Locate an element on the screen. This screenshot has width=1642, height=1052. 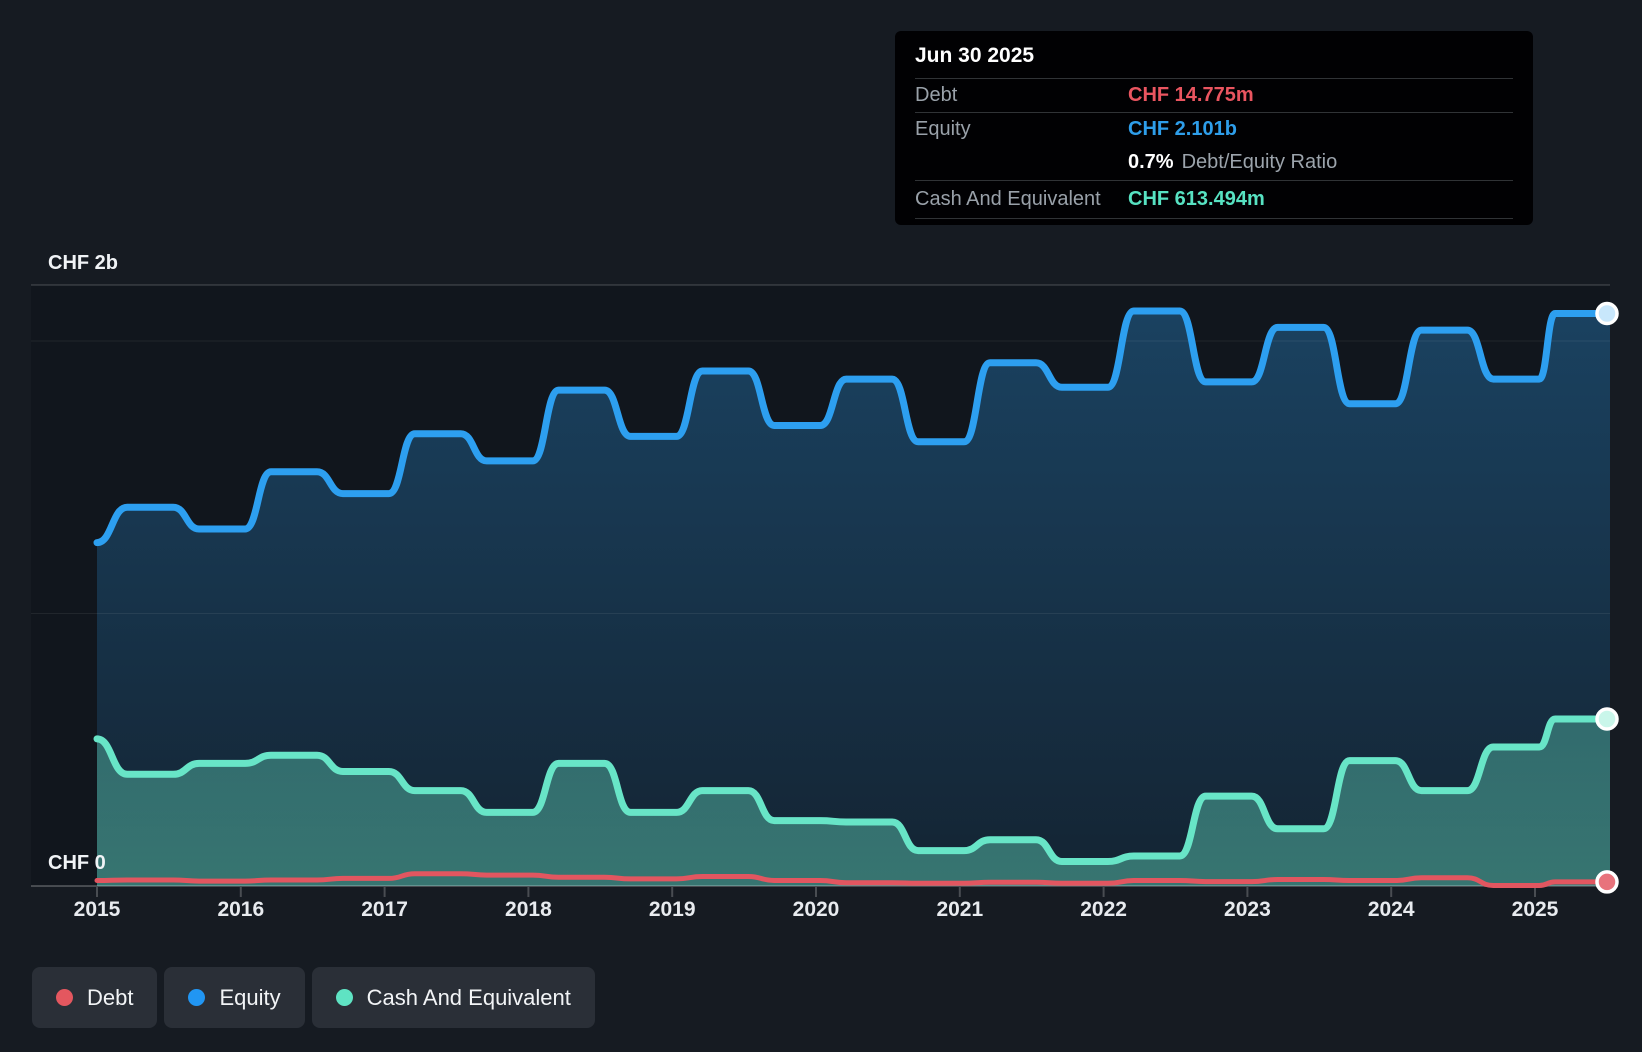
tooltip-equity-value: CHF 2.101b is located at coordinates (1182, 128).